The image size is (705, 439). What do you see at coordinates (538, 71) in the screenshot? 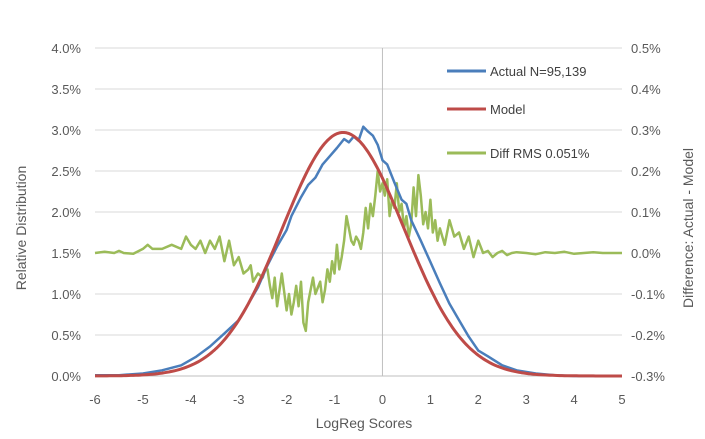
I see `legend-label: Actual N=95,139` at bounding box center [538, 71].